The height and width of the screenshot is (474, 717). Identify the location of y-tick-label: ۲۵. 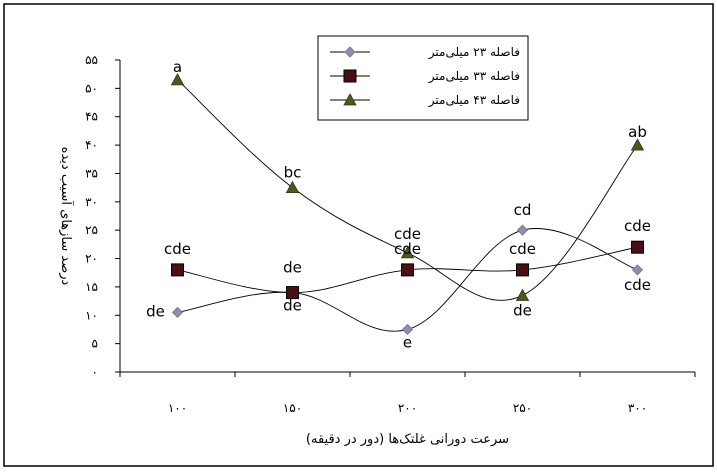
(91, 230).